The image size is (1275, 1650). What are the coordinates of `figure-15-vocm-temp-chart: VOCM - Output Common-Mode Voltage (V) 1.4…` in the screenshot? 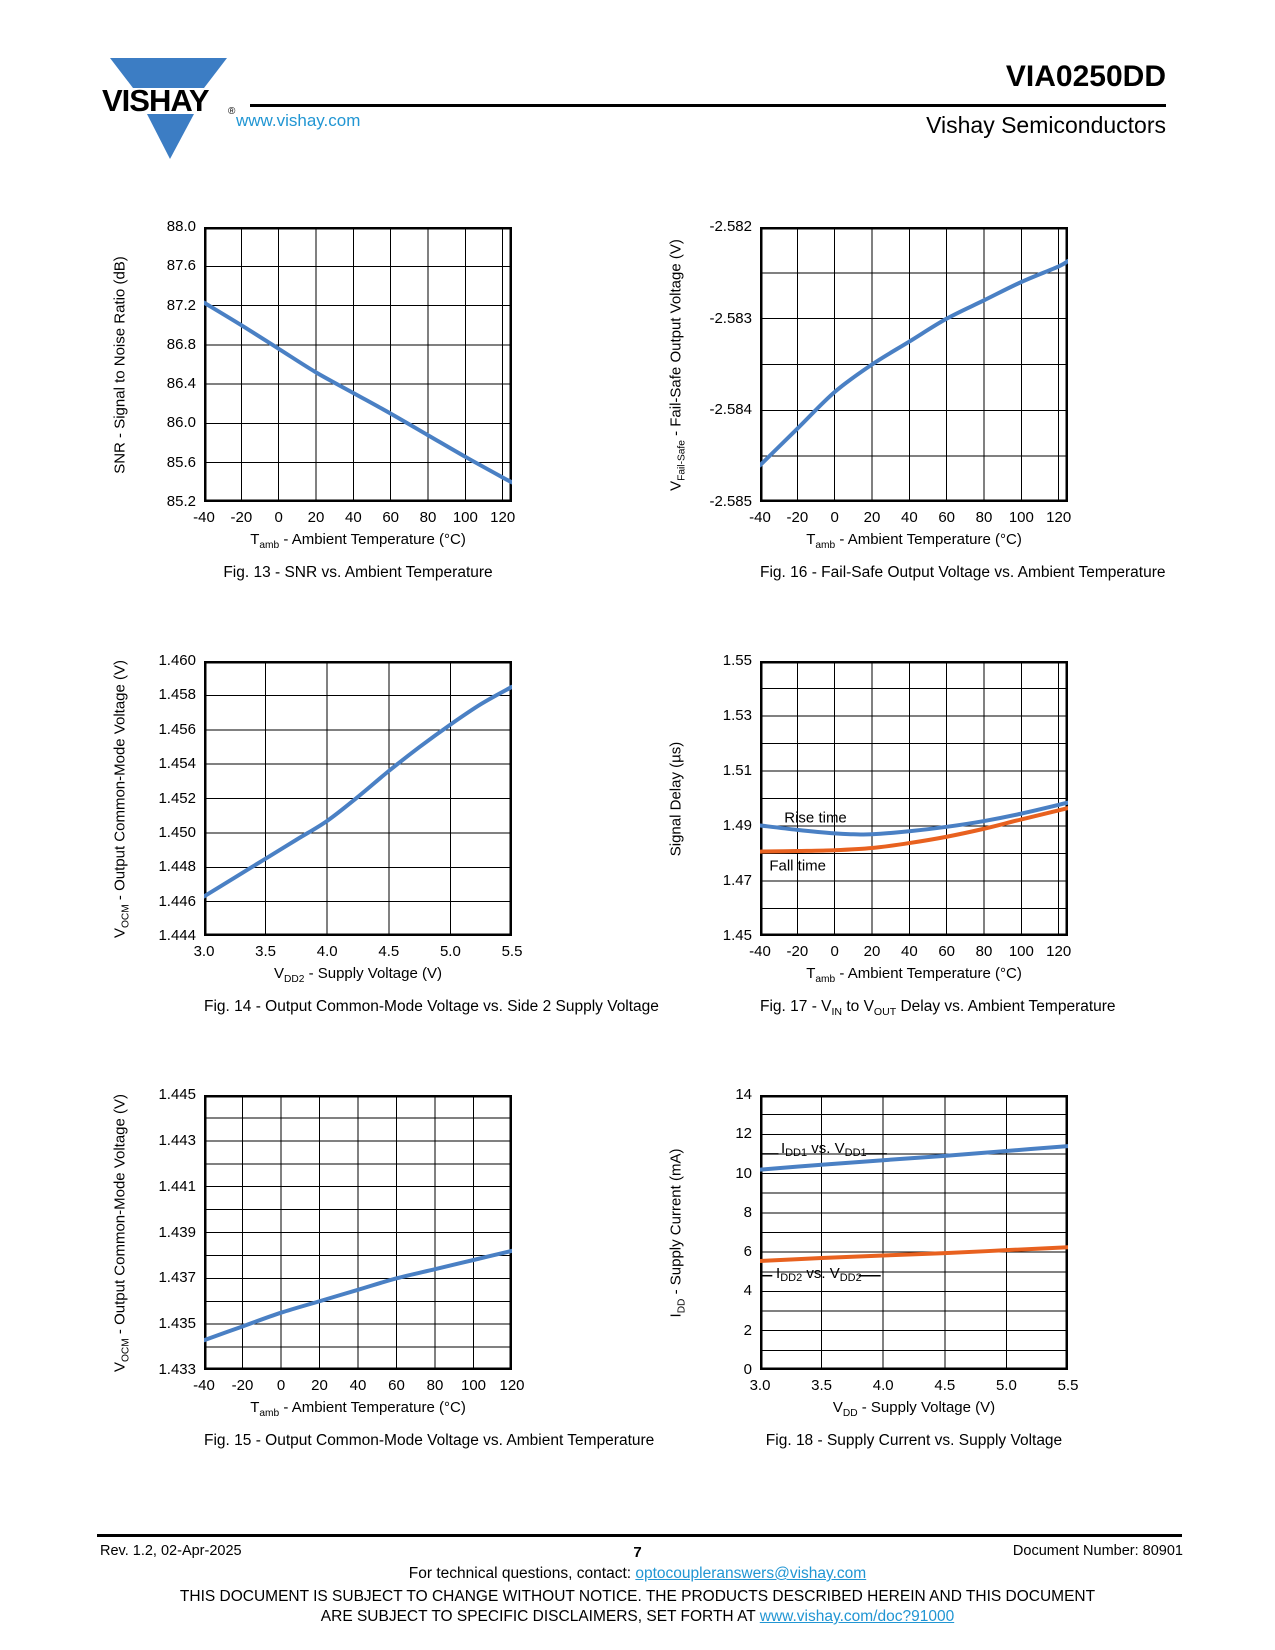 It's located at (377, 1268).